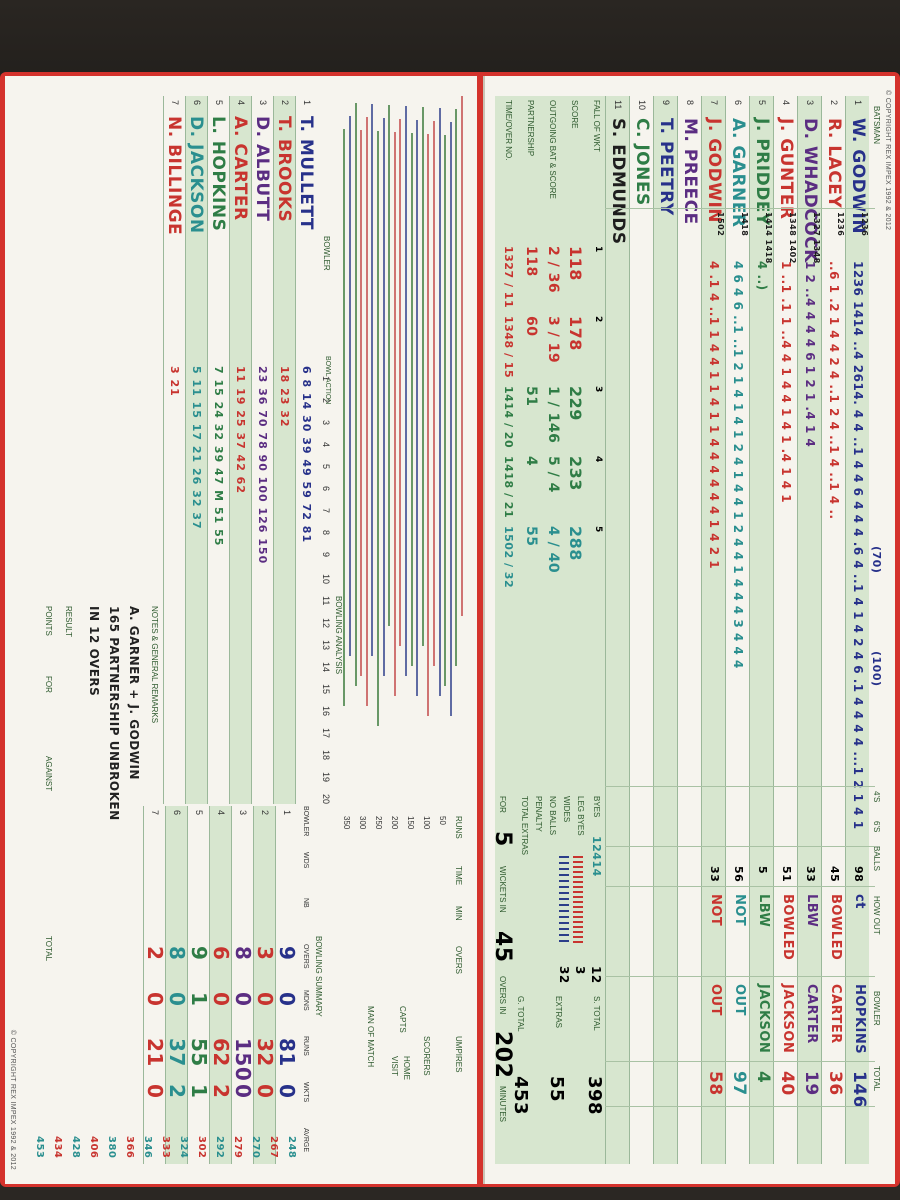 Image resolution: width=900 pixels, height=1200 pixels. I want to click on annotation-70: (70), so click(876, 560).